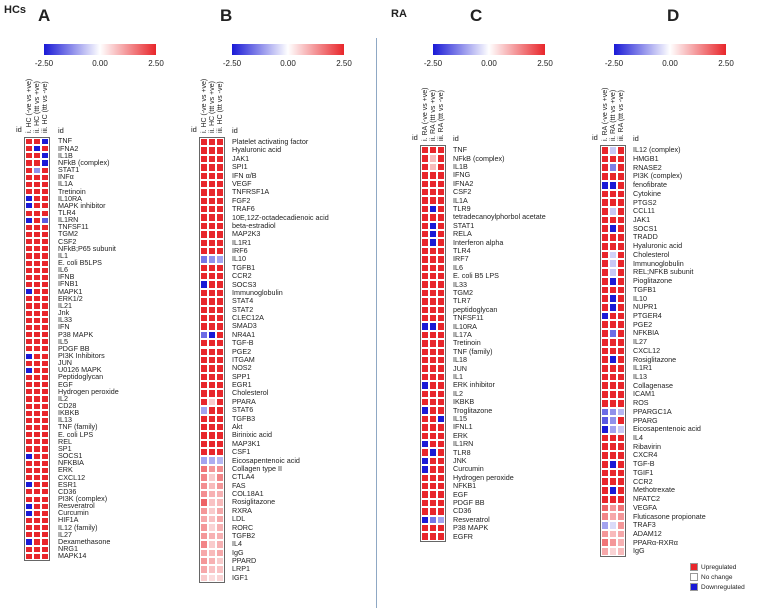  Describe the element at coordinates (238, 552) in the screenshot. I see `row-label: IgG` at that location.